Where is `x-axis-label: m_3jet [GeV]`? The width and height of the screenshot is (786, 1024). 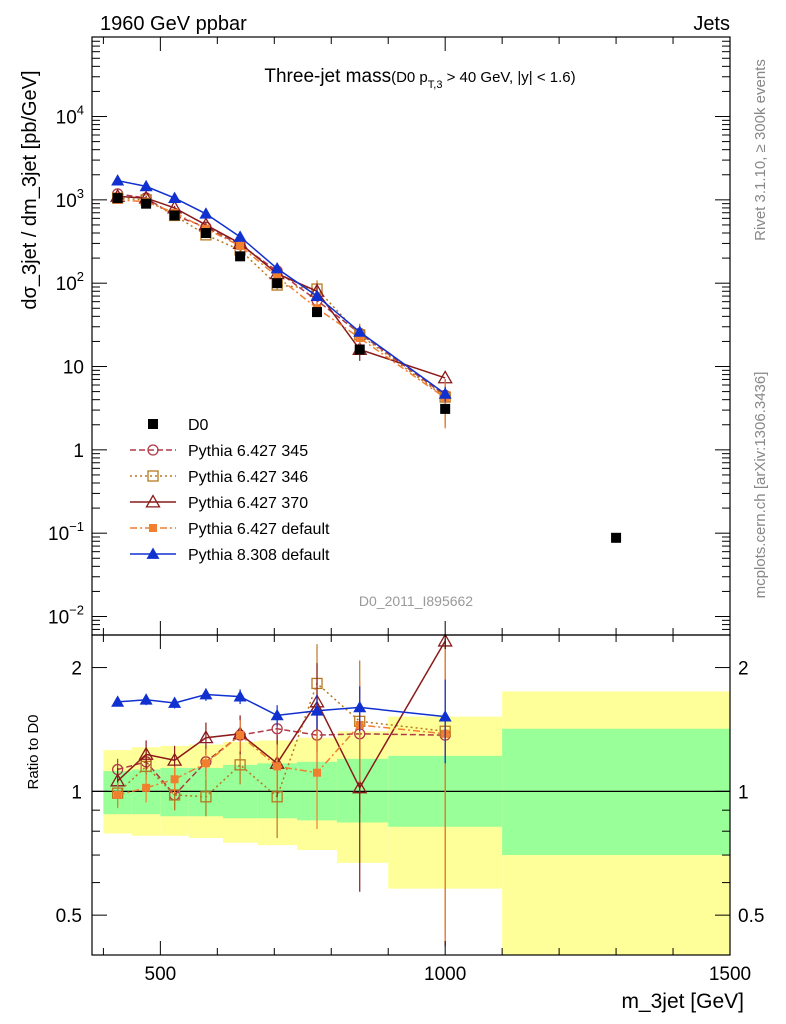 x-axis-label: m_3jet [GeV] is located at coordinates (682, 1001).